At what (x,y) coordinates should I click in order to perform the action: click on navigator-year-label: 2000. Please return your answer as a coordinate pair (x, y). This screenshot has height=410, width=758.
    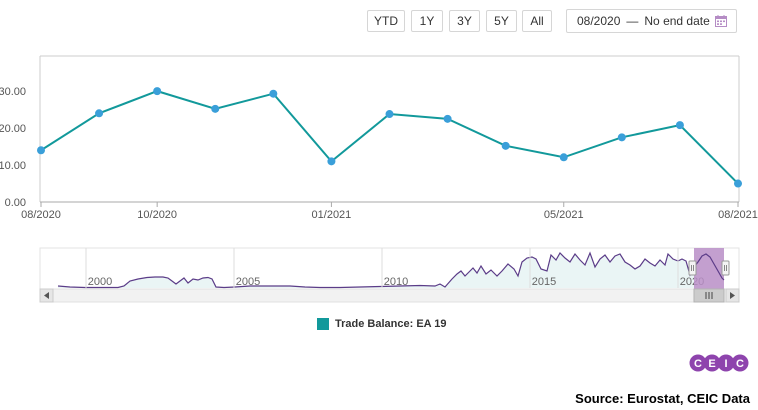
    Looking at the image, I should click on (100, 282).